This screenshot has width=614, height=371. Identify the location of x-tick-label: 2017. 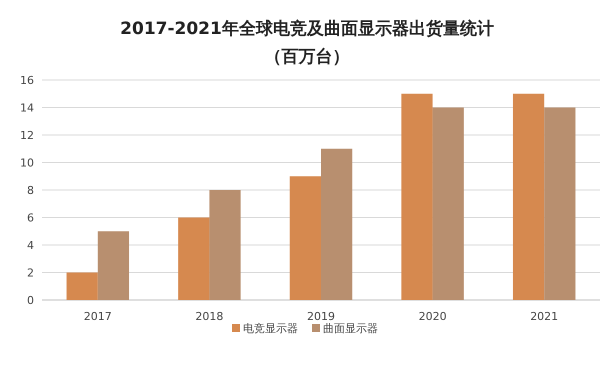
(98, 316).